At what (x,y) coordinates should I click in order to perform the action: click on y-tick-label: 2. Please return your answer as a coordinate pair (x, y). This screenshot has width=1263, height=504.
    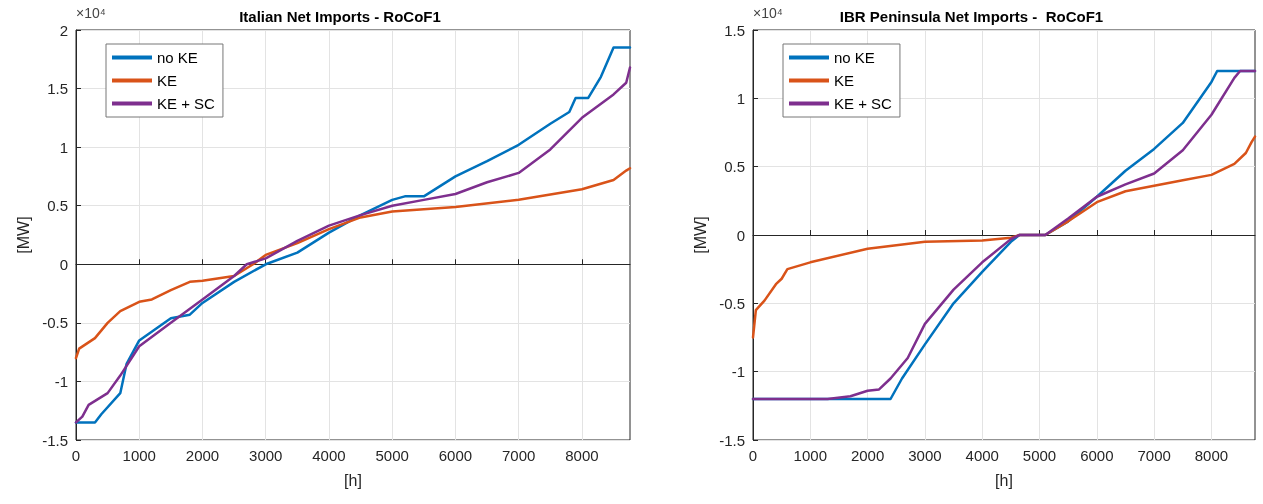
    Looking at the image, I should click on (63, 30).